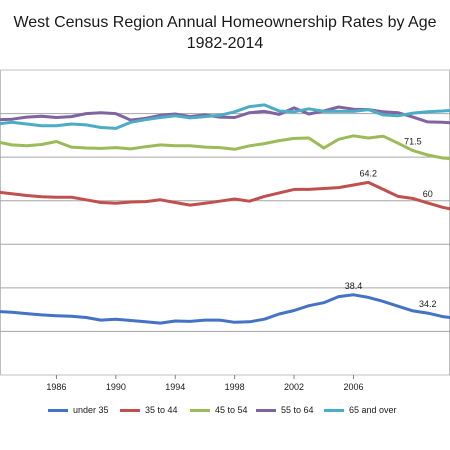  Describe the element at coordinates (428, 304) in the screenshot. I see `data-label: 34.2` at that location.